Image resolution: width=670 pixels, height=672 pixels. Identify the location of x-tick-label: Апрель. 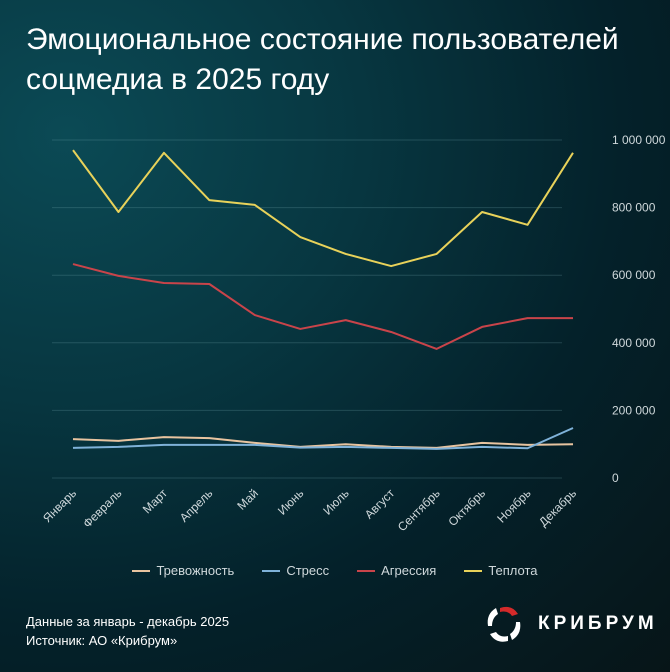
(196, 505).